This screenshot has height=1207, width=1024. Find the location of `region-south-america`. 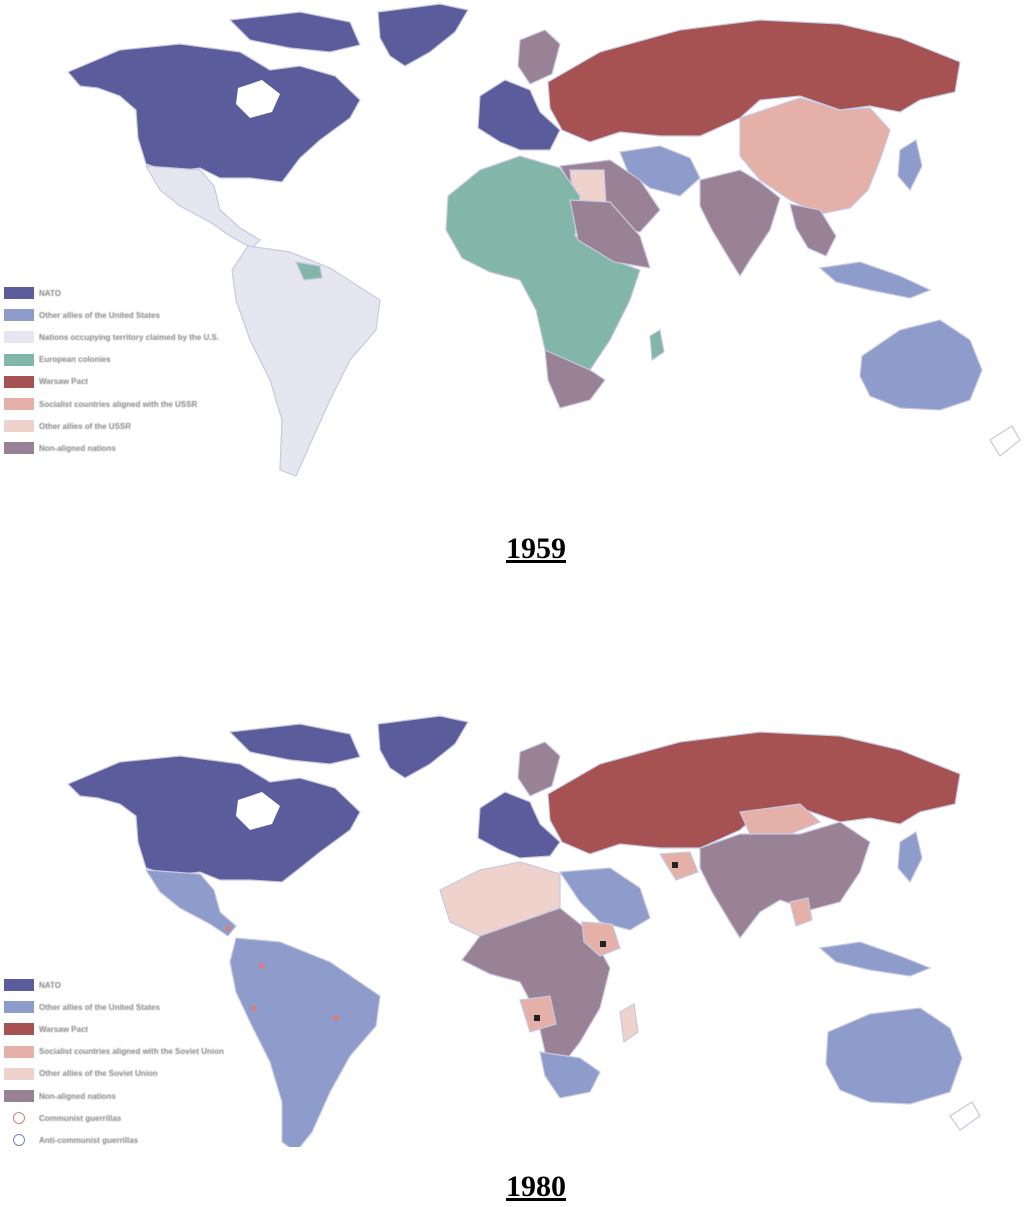

region-south-america is located at coordinates (306, 361).